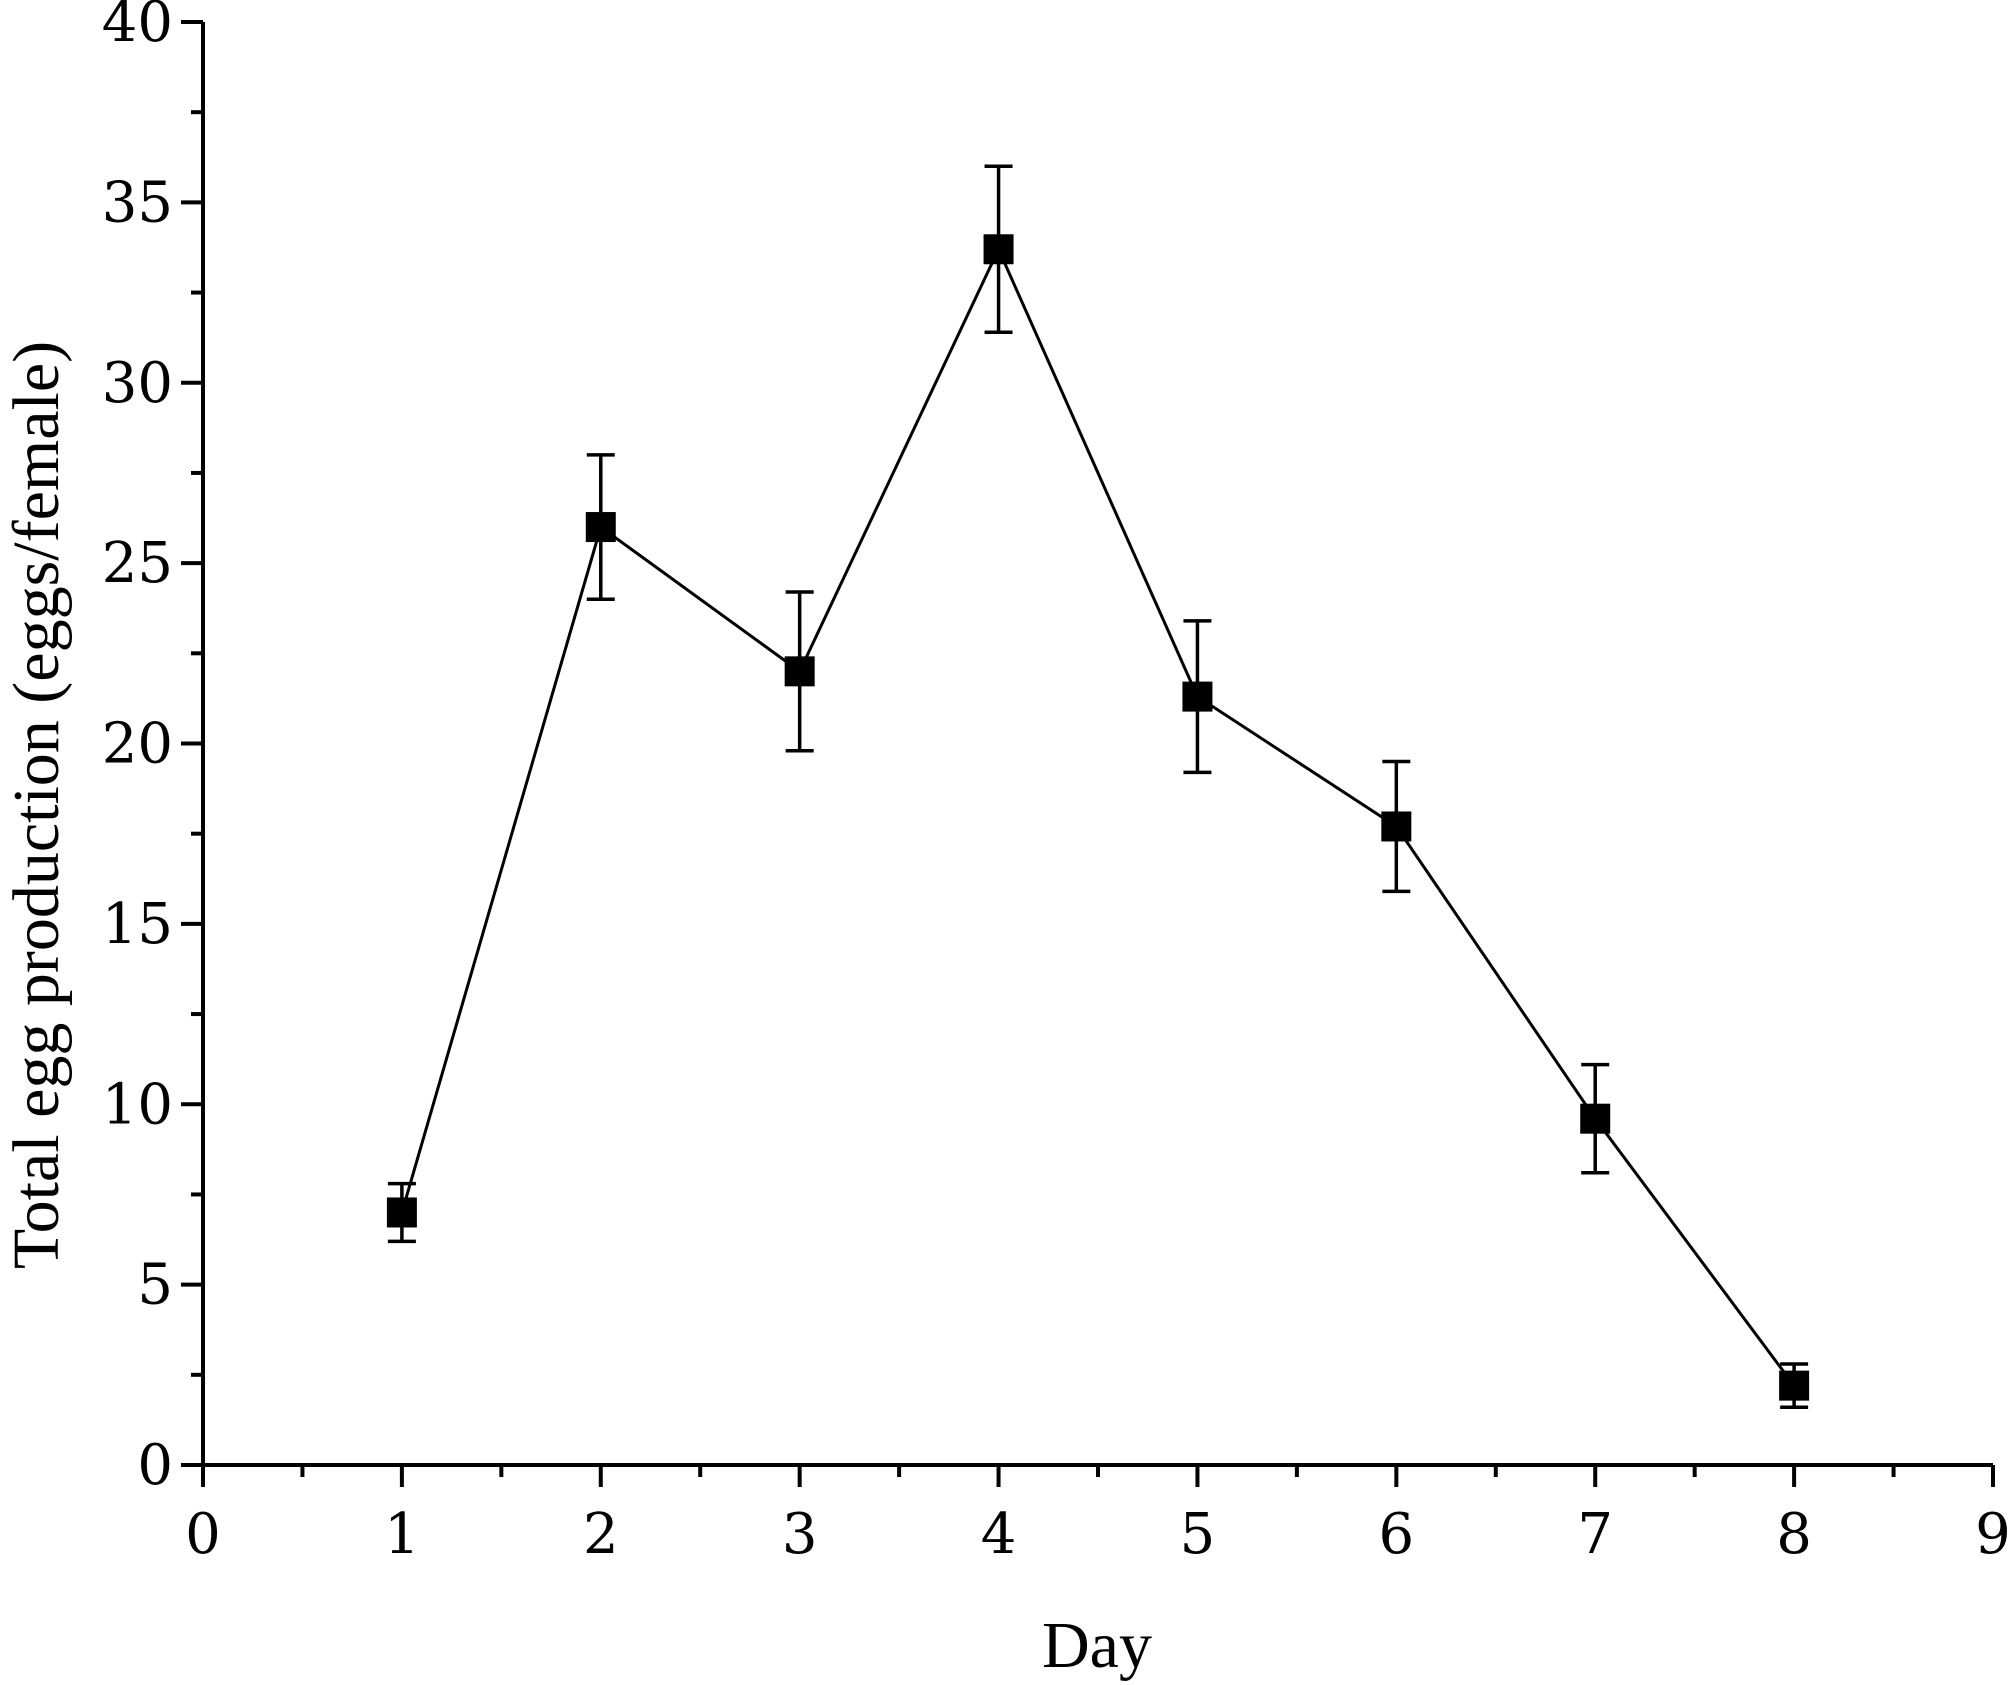 The width and height of the screenshot is (2008, 1685). What do you see at coordinates (1397, 1534) in the screenshot?
I see `x-tick-label: 6` at bounding box center [1397, 1534].